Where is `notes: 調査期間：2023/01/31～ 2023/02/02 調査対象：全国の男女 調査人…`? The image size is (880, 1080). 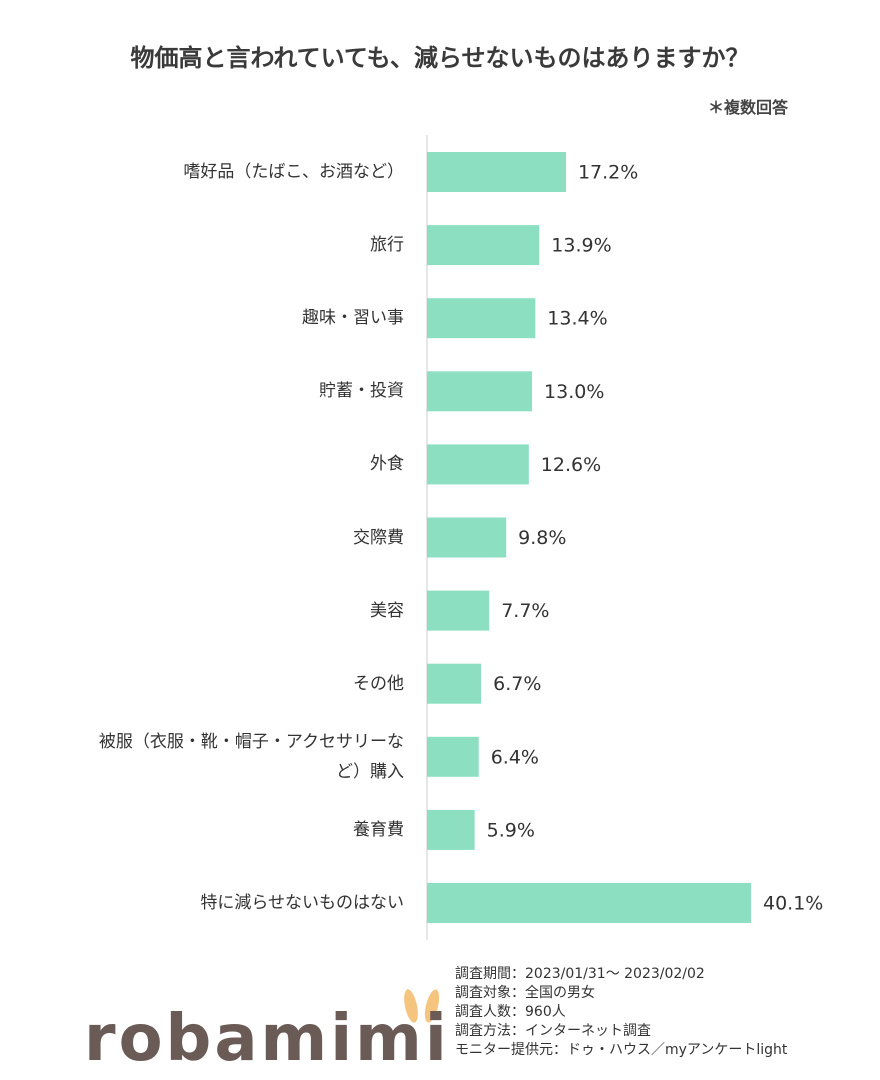 notes: 調査期間：2023/01/31～ 2023/02/02 調査対象：全国の男女 調査人… is located at coordinates (621, 1012).